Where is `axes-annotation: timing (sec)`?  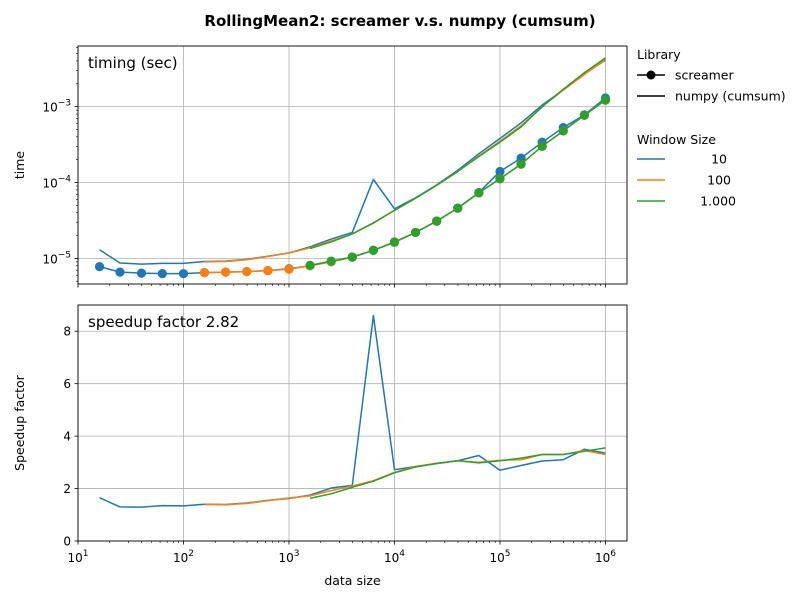
axes-annotation: timing (sec) is located at coordinates (133, 63).